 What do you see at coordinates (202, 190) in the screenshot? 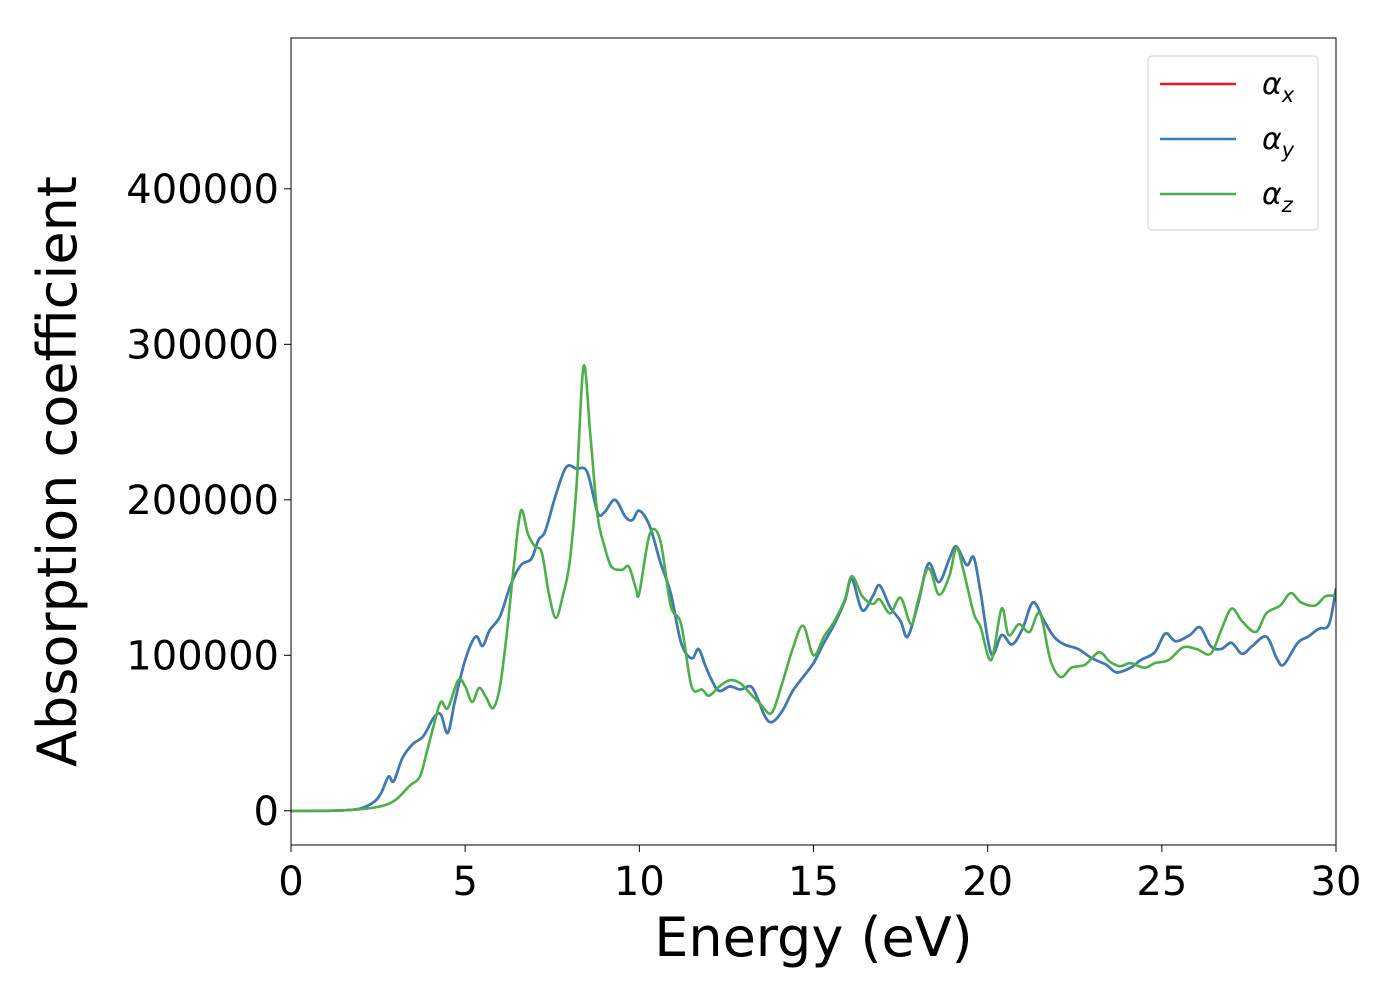
I see `y-tick-label: 400000` at bounding box center [202, 190].